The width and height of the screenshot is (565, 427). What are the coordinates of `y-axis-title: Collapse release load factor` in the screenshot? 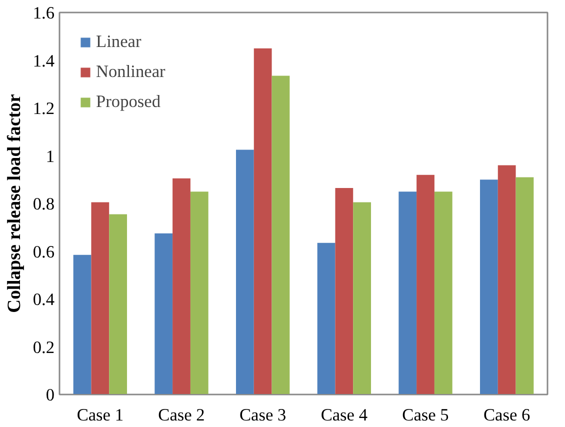 It's located at (14, 203).